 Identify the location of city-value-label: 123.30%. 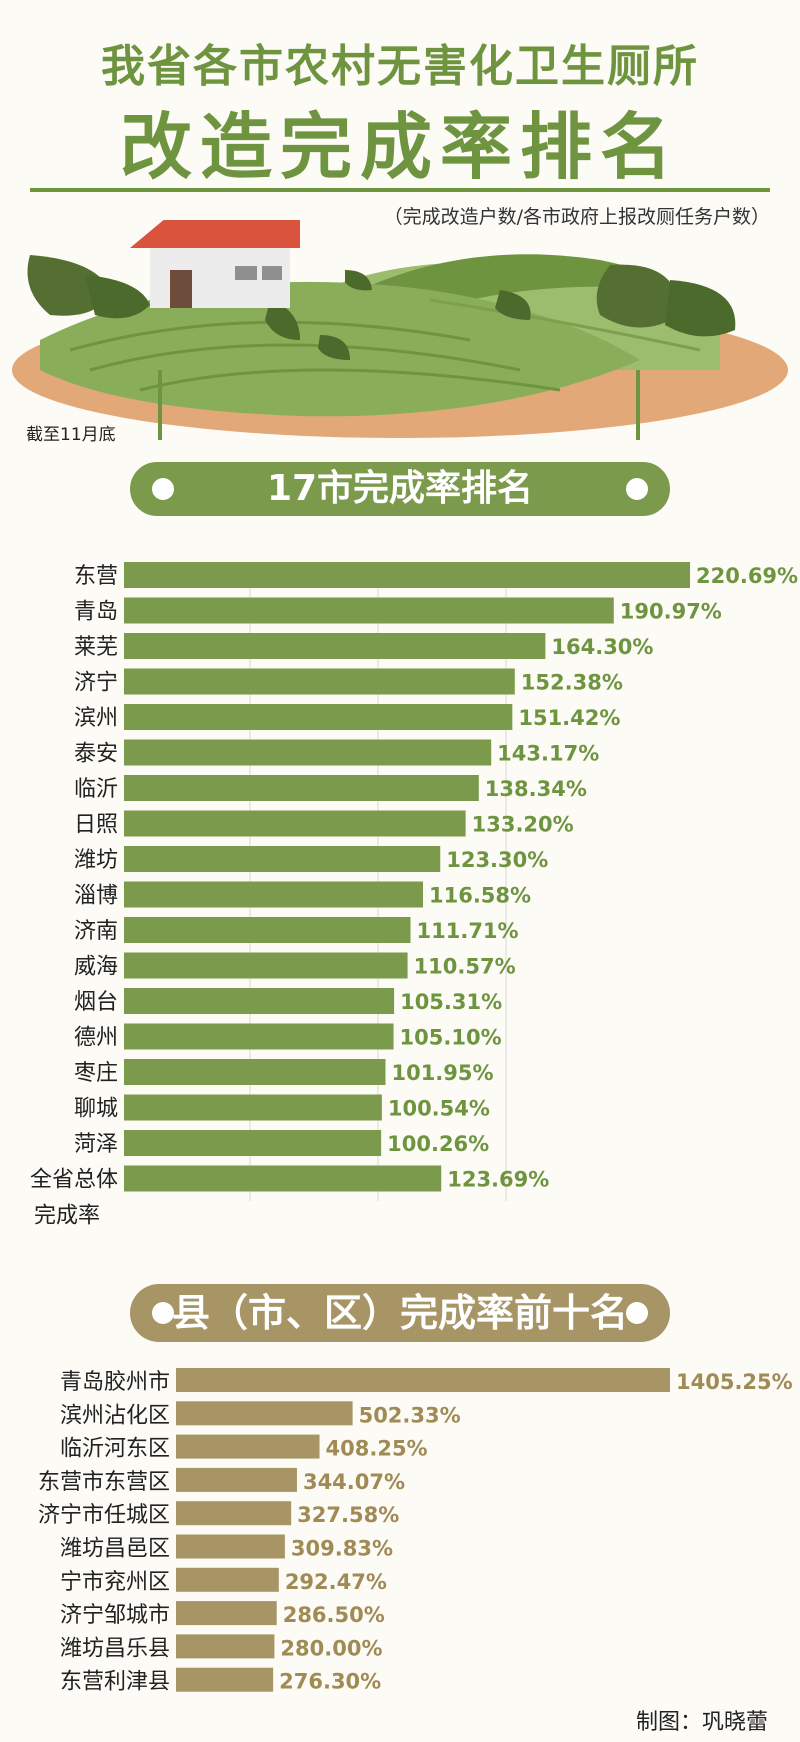
(497, 860).